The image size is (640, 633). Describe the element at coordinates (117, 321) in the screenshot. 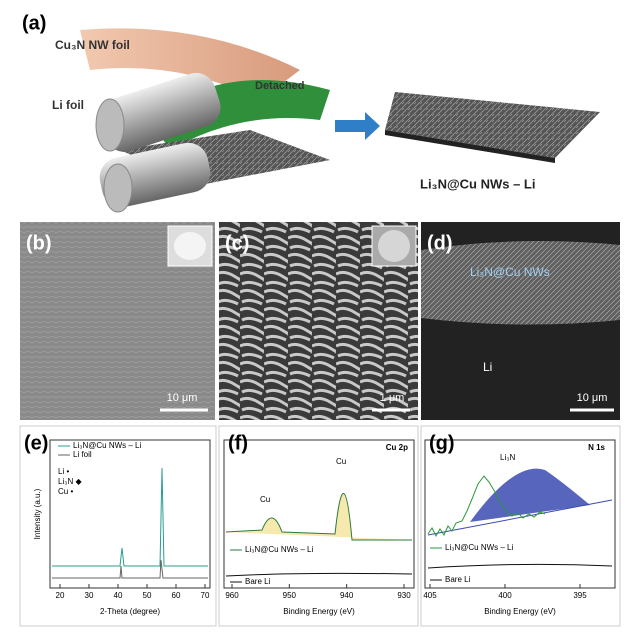

I see `panel-b: (b) 10 μm` at that location.